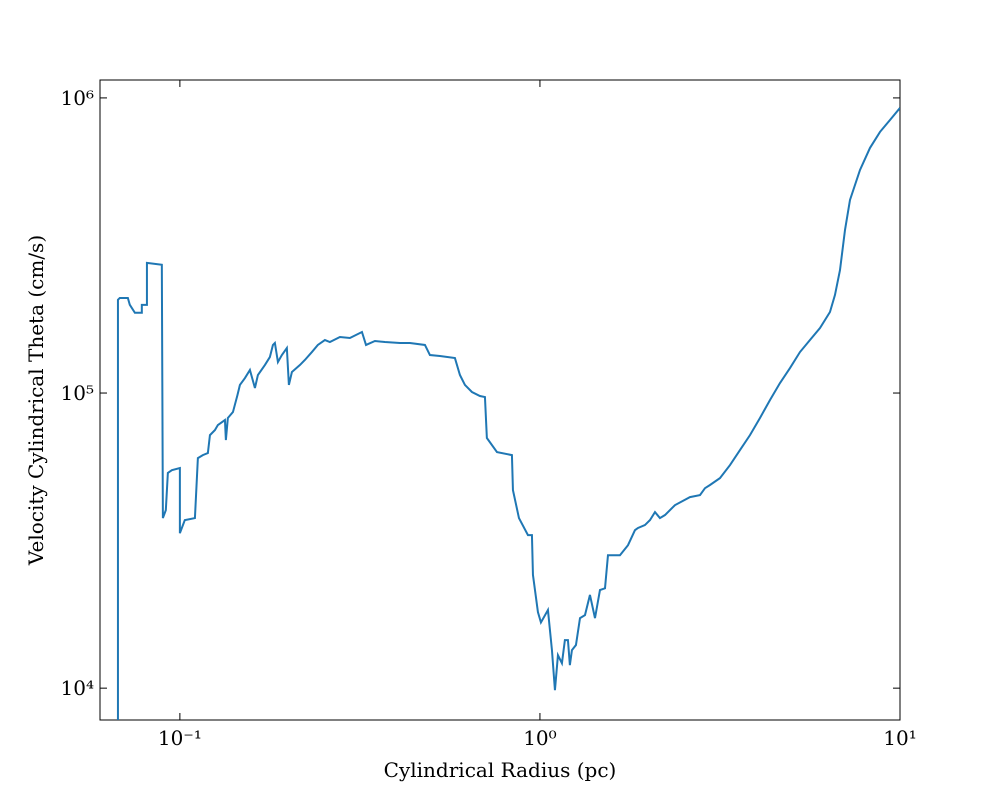 This screenshot has width=1000, height=800. I want to click on x-axis-label: Cylindrical Radius (pc), so click(500, 770).